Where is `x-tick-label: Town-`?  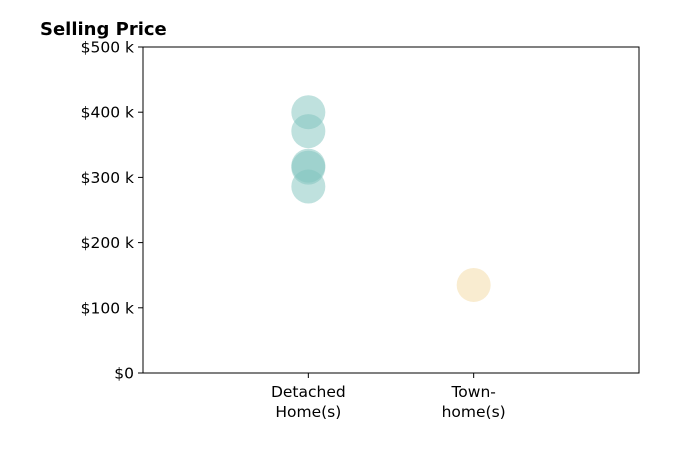
x-tick-label: Town- is located at coordinates (472, 392).